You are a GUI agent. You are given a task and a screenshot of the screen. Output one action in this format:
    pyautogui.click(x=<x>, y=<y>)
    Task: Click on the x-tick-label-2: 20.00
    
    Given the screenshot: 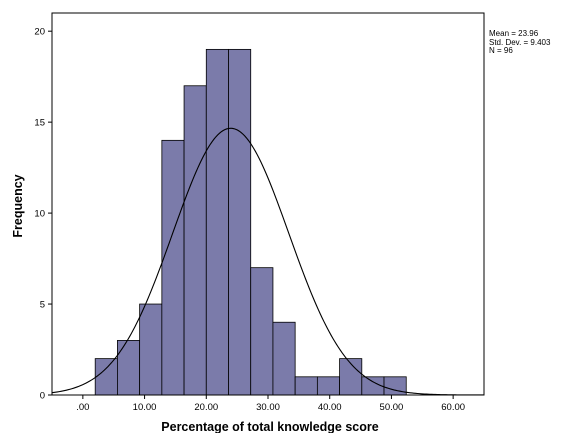 What is the action you would take?
    pyautogui.click(x=206, y=407)
    